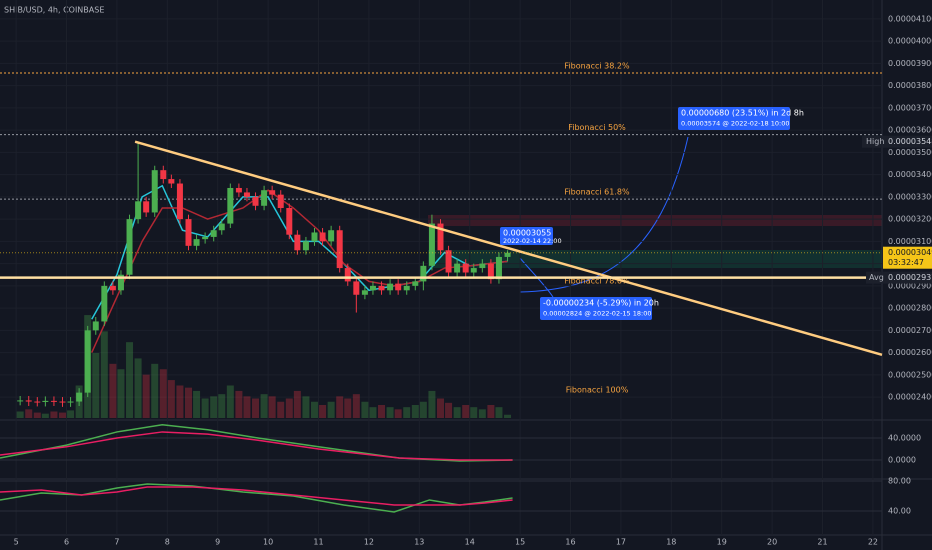 The image size is (932, 550). I want to click on x-tick-label: 21, so click(822, 542).